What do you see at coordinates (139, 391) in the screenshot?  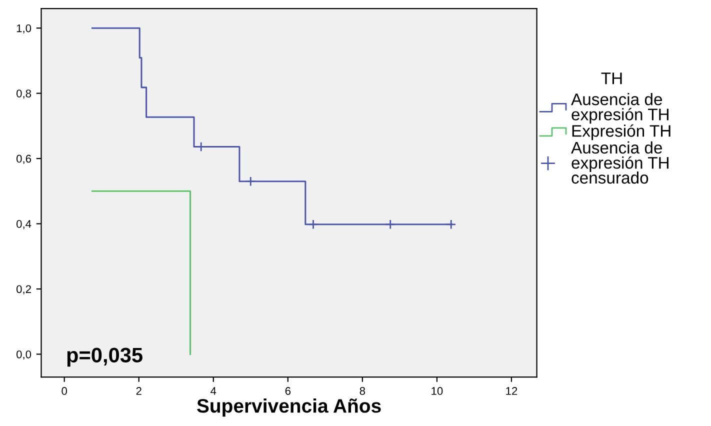 I see `x-tick-label: 2` at bounding box center [139, 391].